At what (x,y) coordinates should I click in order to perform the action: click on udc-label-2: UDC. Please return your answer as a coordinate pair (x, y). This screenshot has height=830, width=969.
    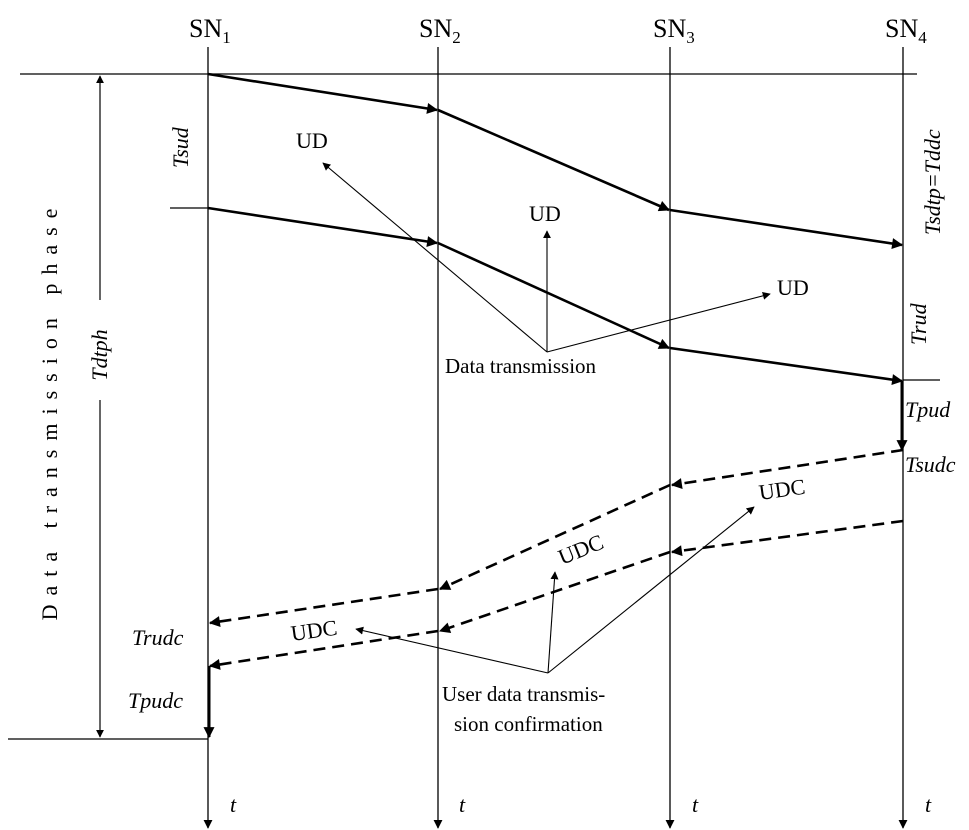
    Looking at the image, I should click on (581, 549).